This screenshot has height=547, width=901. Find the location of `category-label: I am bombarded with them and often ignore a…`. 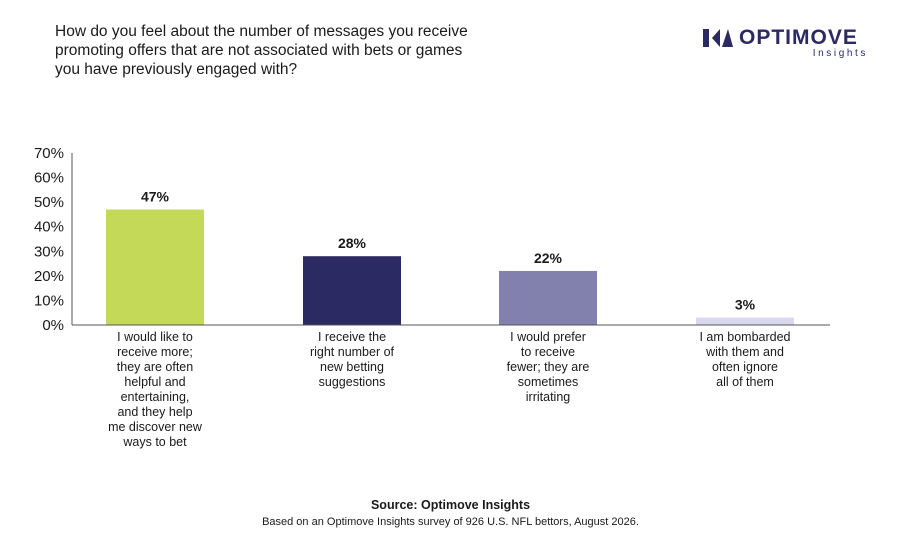

category-label: I am bombarded with them and often ignore a… is located at coordinates (745, 360).